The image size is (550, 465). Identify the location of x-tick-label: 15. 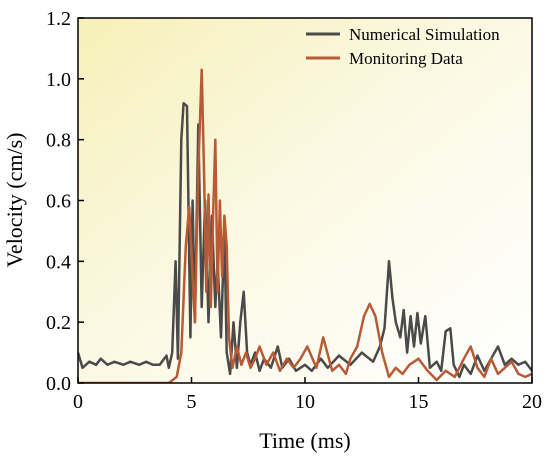
(419, 402).